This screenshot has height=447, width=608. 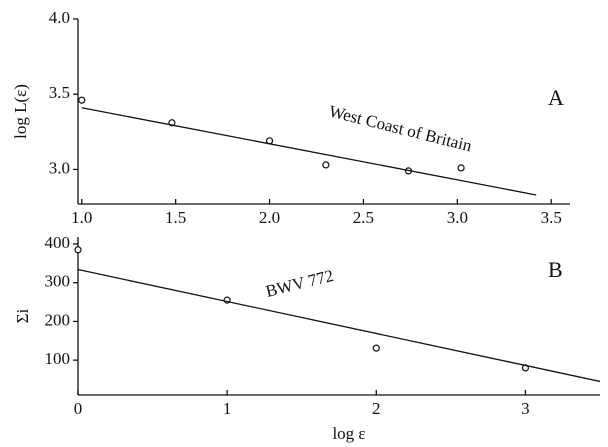 What do you see at coordinates (376, 408) in the screenshot?
I see `x-tick-label: 2` at bounding box center [376, 408].